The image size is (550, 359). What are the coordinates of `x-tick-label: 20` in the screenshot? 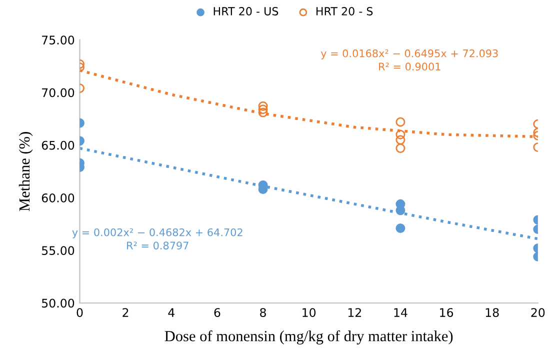 It's located at (538, 312).